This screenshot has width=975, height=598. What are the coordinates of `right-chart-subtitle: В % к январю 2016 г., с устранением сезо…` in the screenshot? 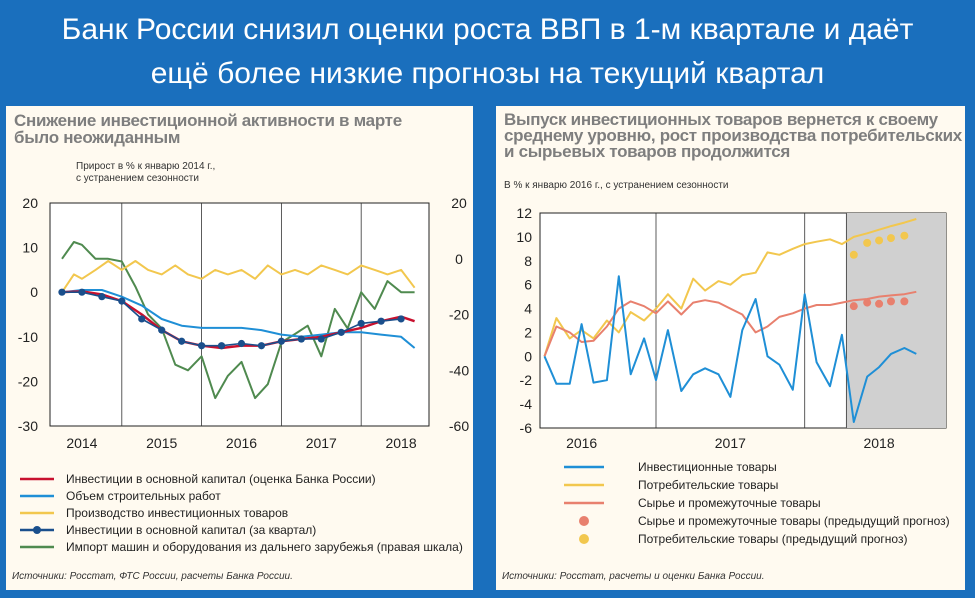 It's located at (616, 185).